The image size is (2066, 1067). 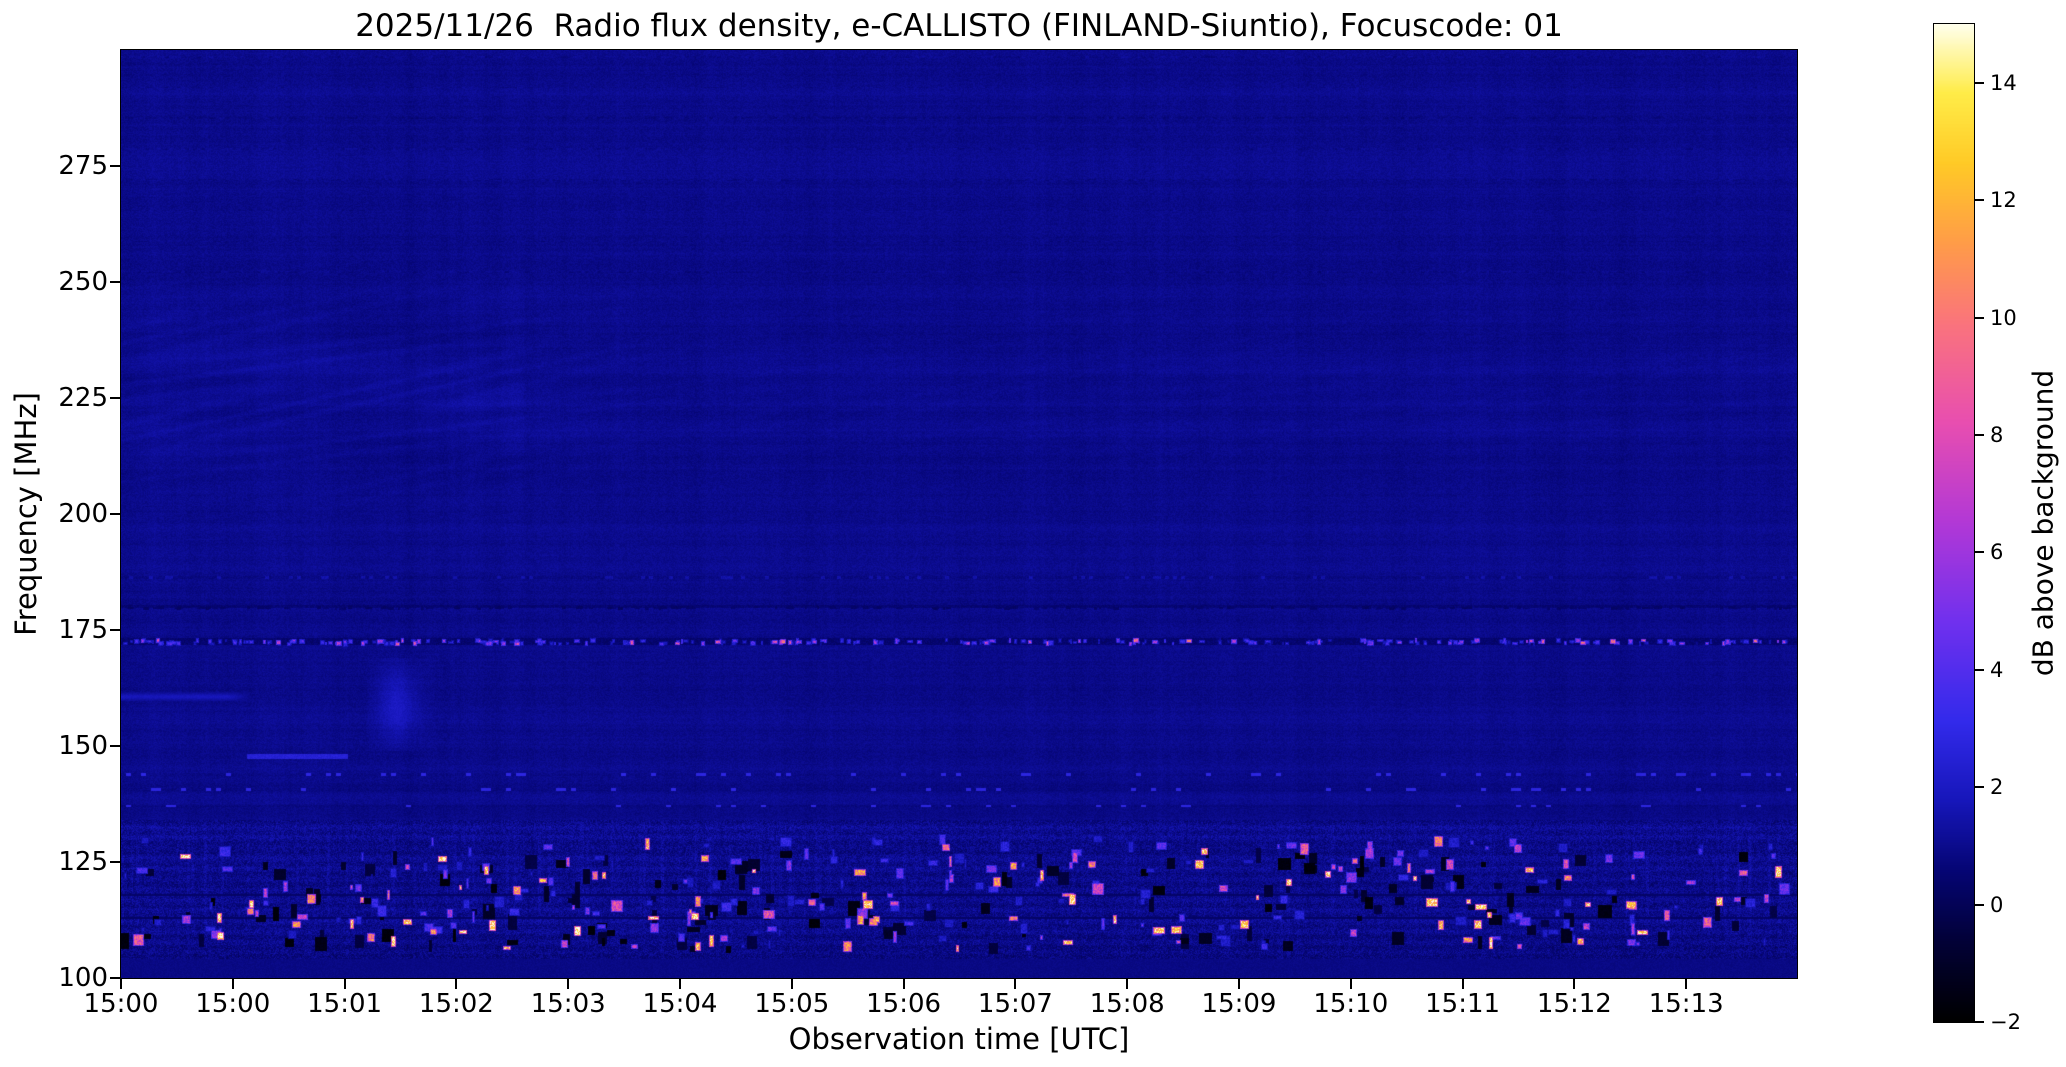 I want to click on x-tick-label: 15:01, so click(x=345, y=1004).